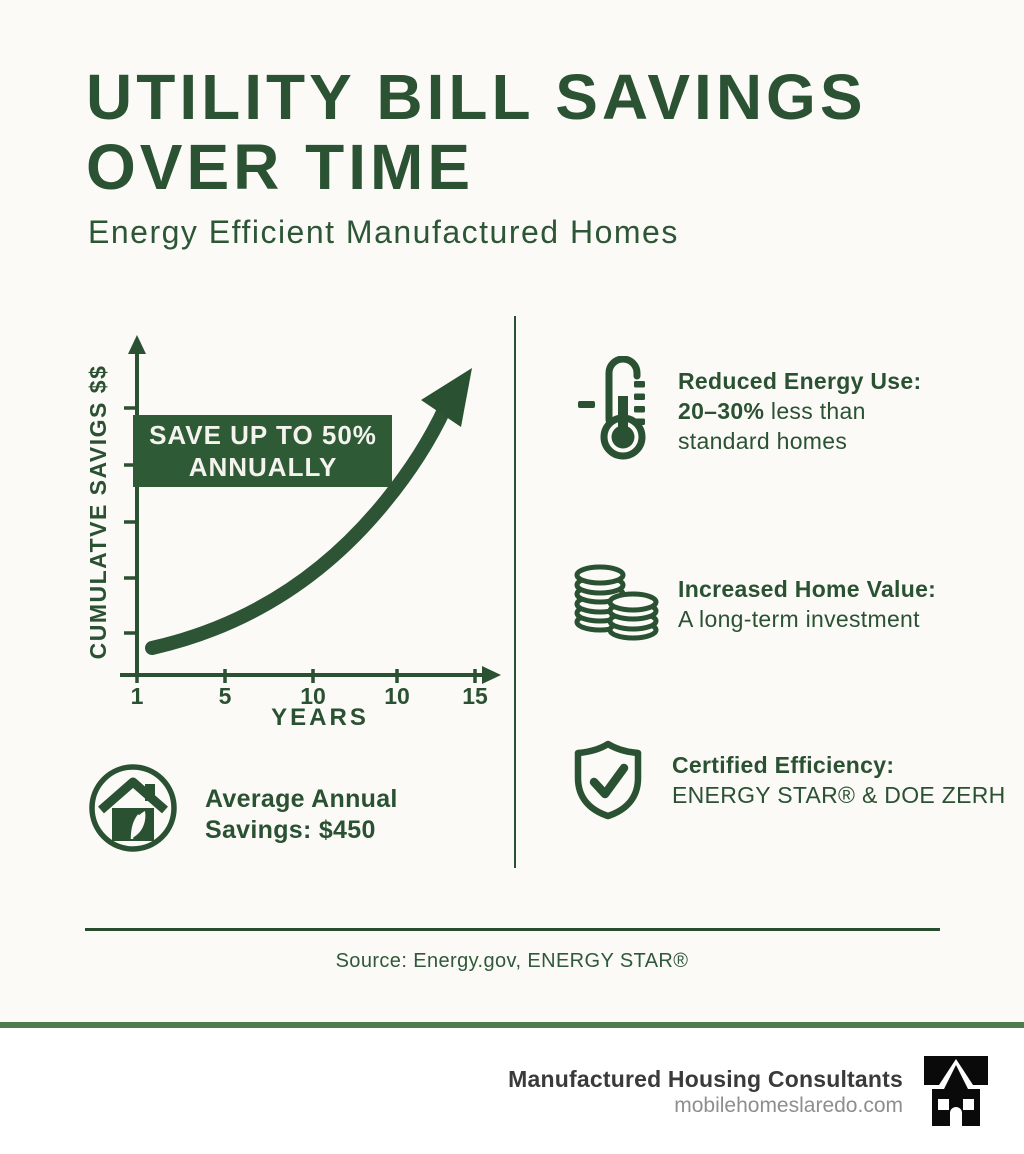  I want to click on thermometer-minus-icon, so click(612, 408).